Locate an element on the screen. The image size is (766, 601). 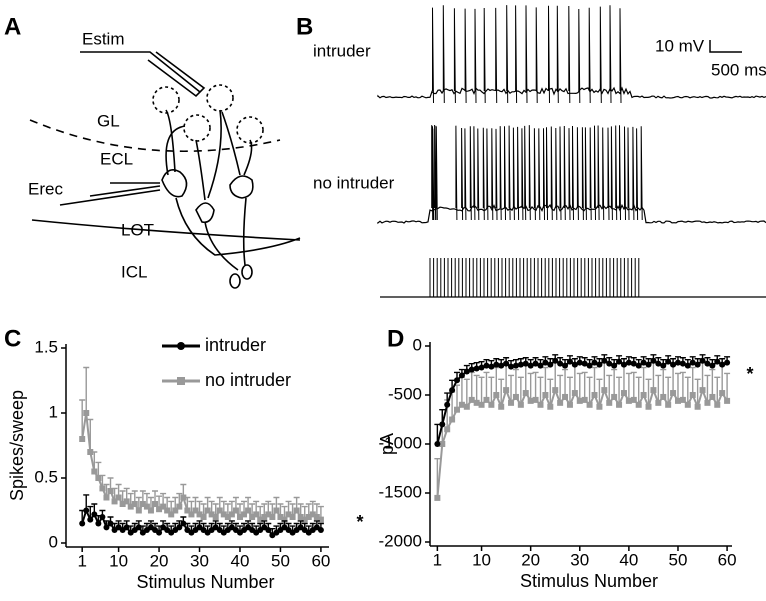
y-axis-label: Spikes/sweep is located at coordinates (17, 445).